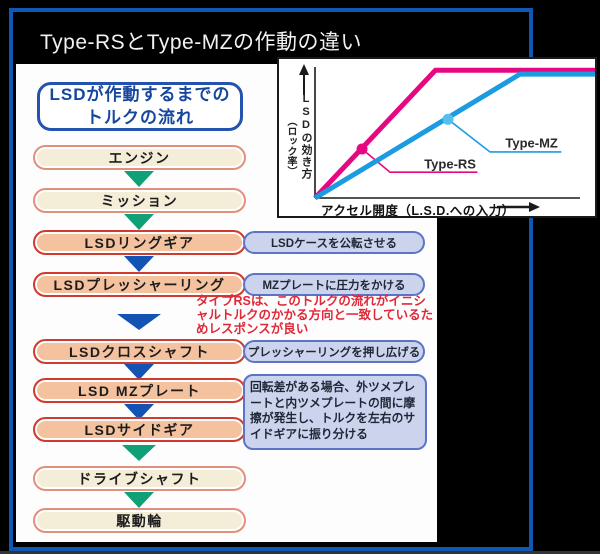  What do you see at coordinates (531, 143) in the screenshot?
I see `series-label-type-mz: Type-MZ` at bounding box center [531, 143].